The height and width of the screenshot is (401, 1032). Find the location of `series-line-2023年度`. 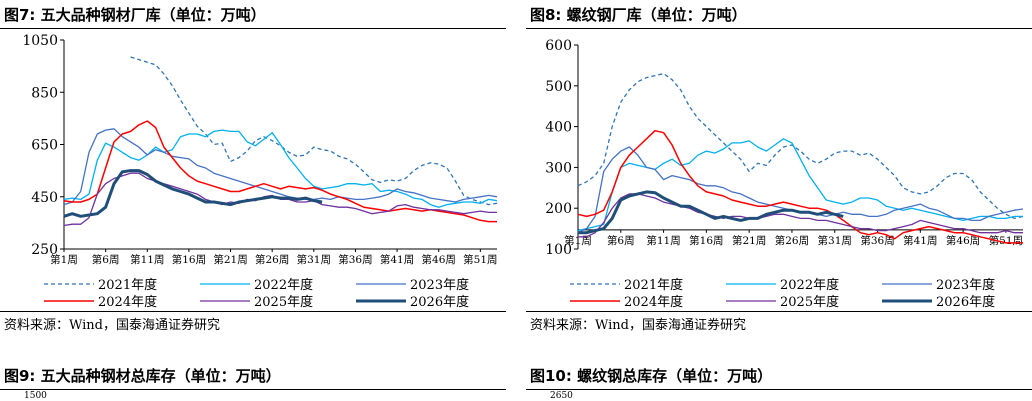

series-line-2023年度 is located at coordinates (280, 167).